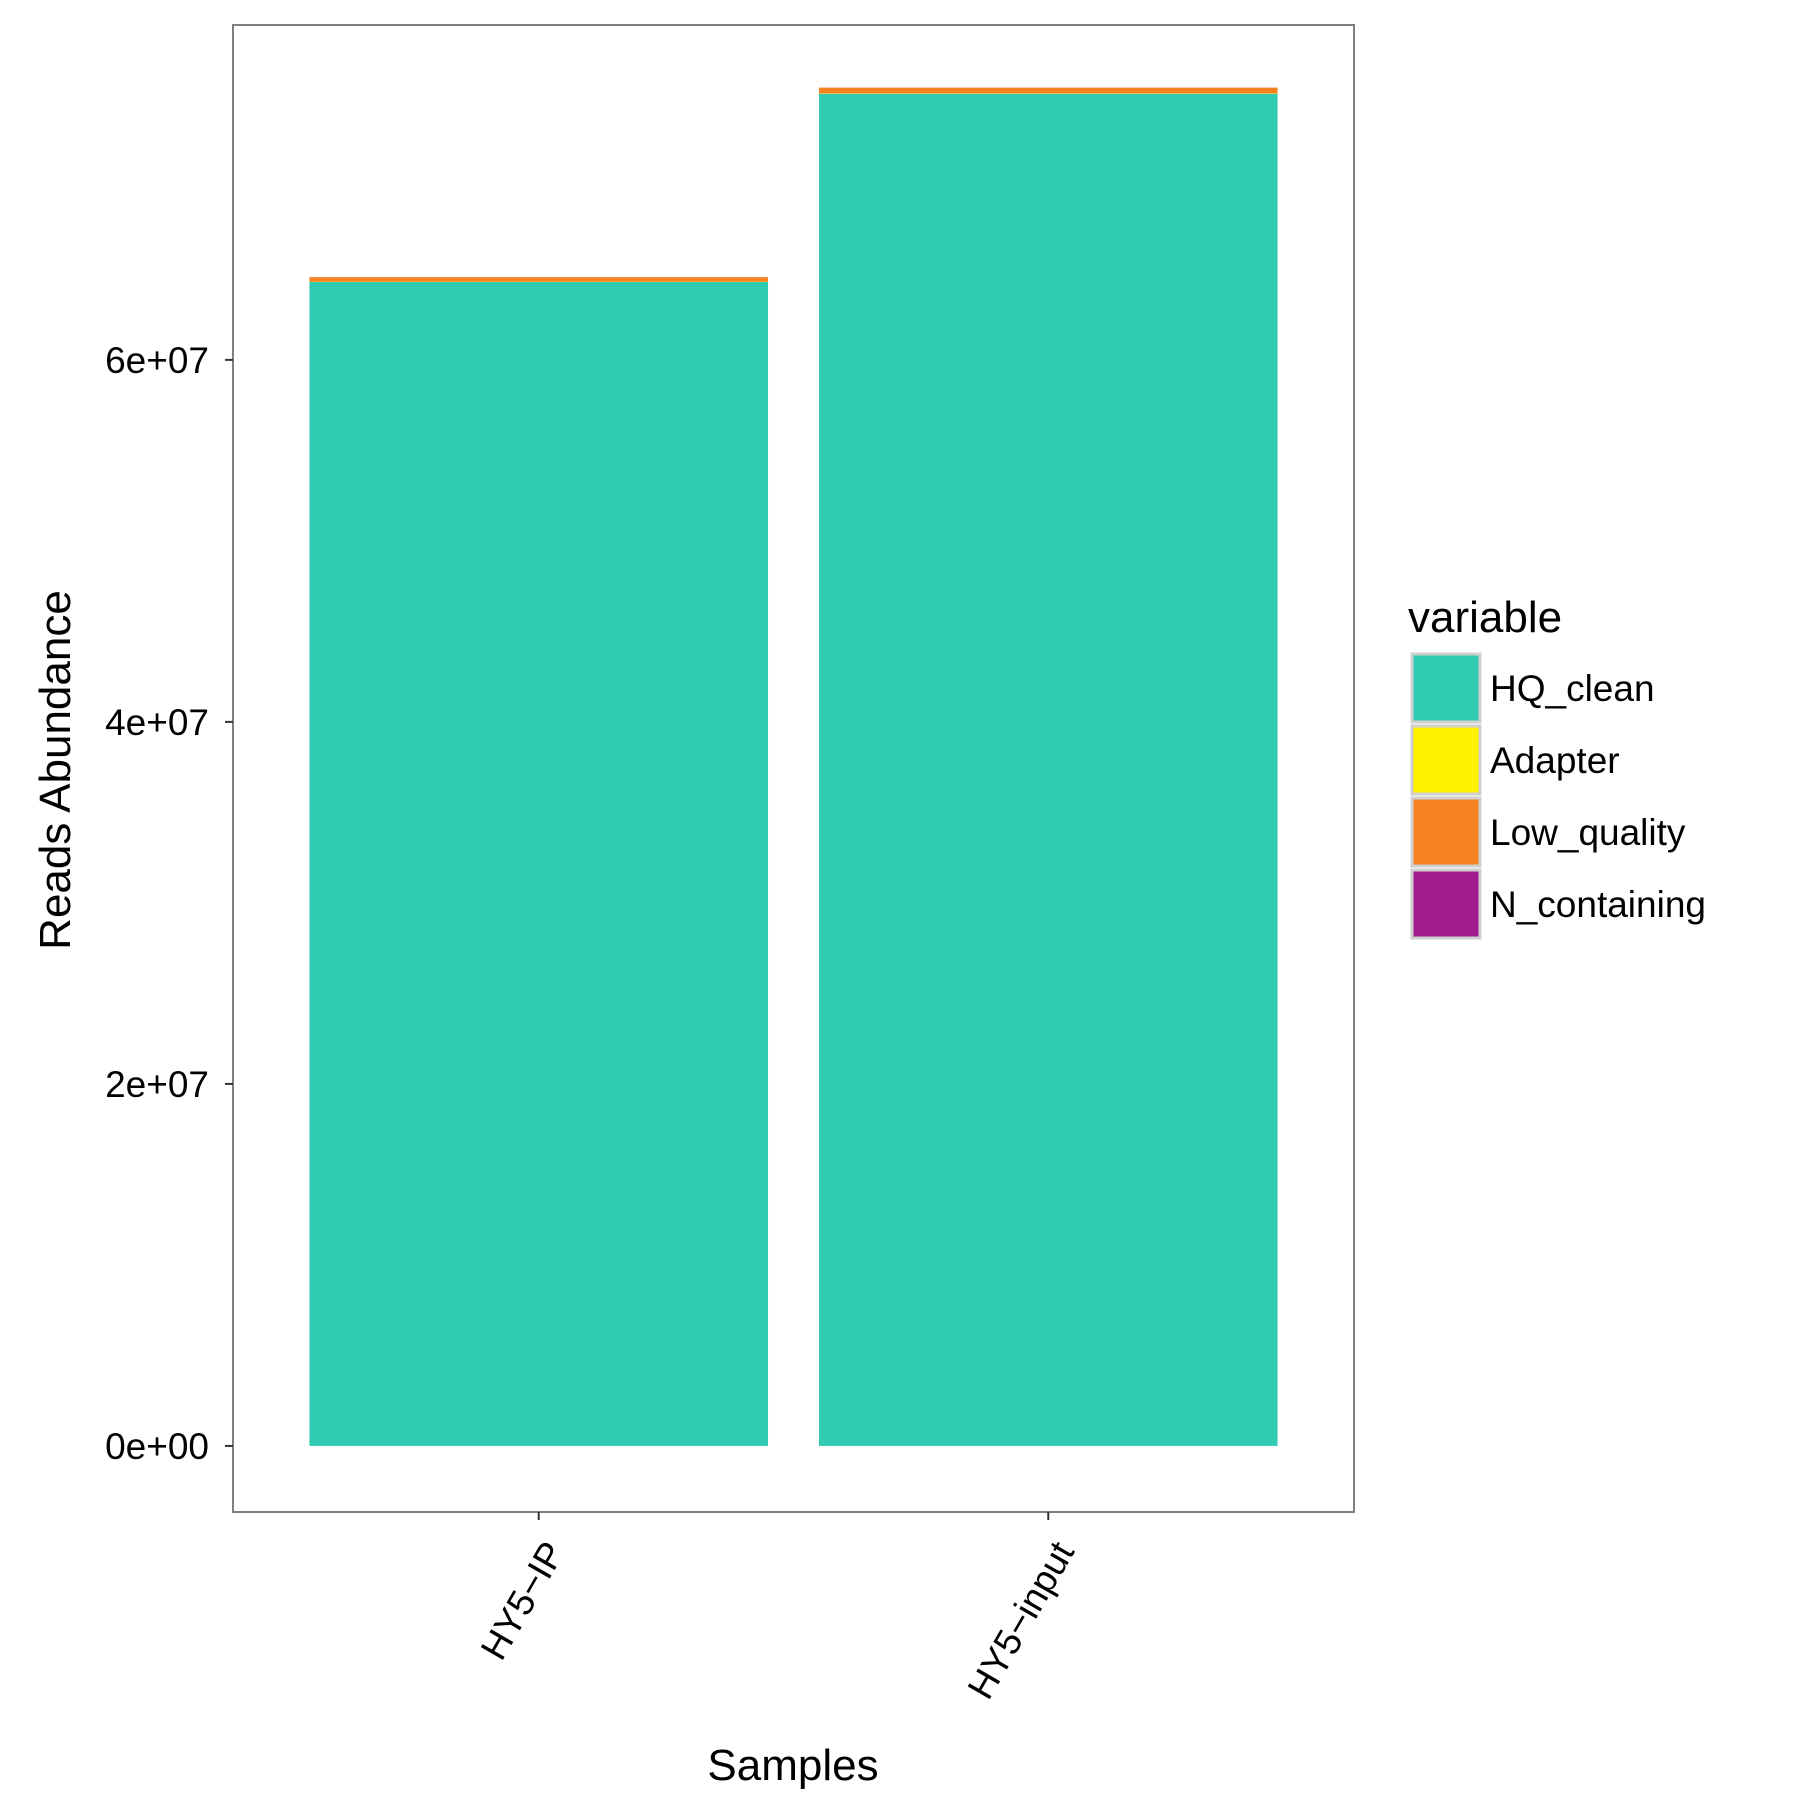 Image resolution: width=1800 pixels, height=1800 pixels. I want to click on legend-key-low-quality, so click(1446, 832).